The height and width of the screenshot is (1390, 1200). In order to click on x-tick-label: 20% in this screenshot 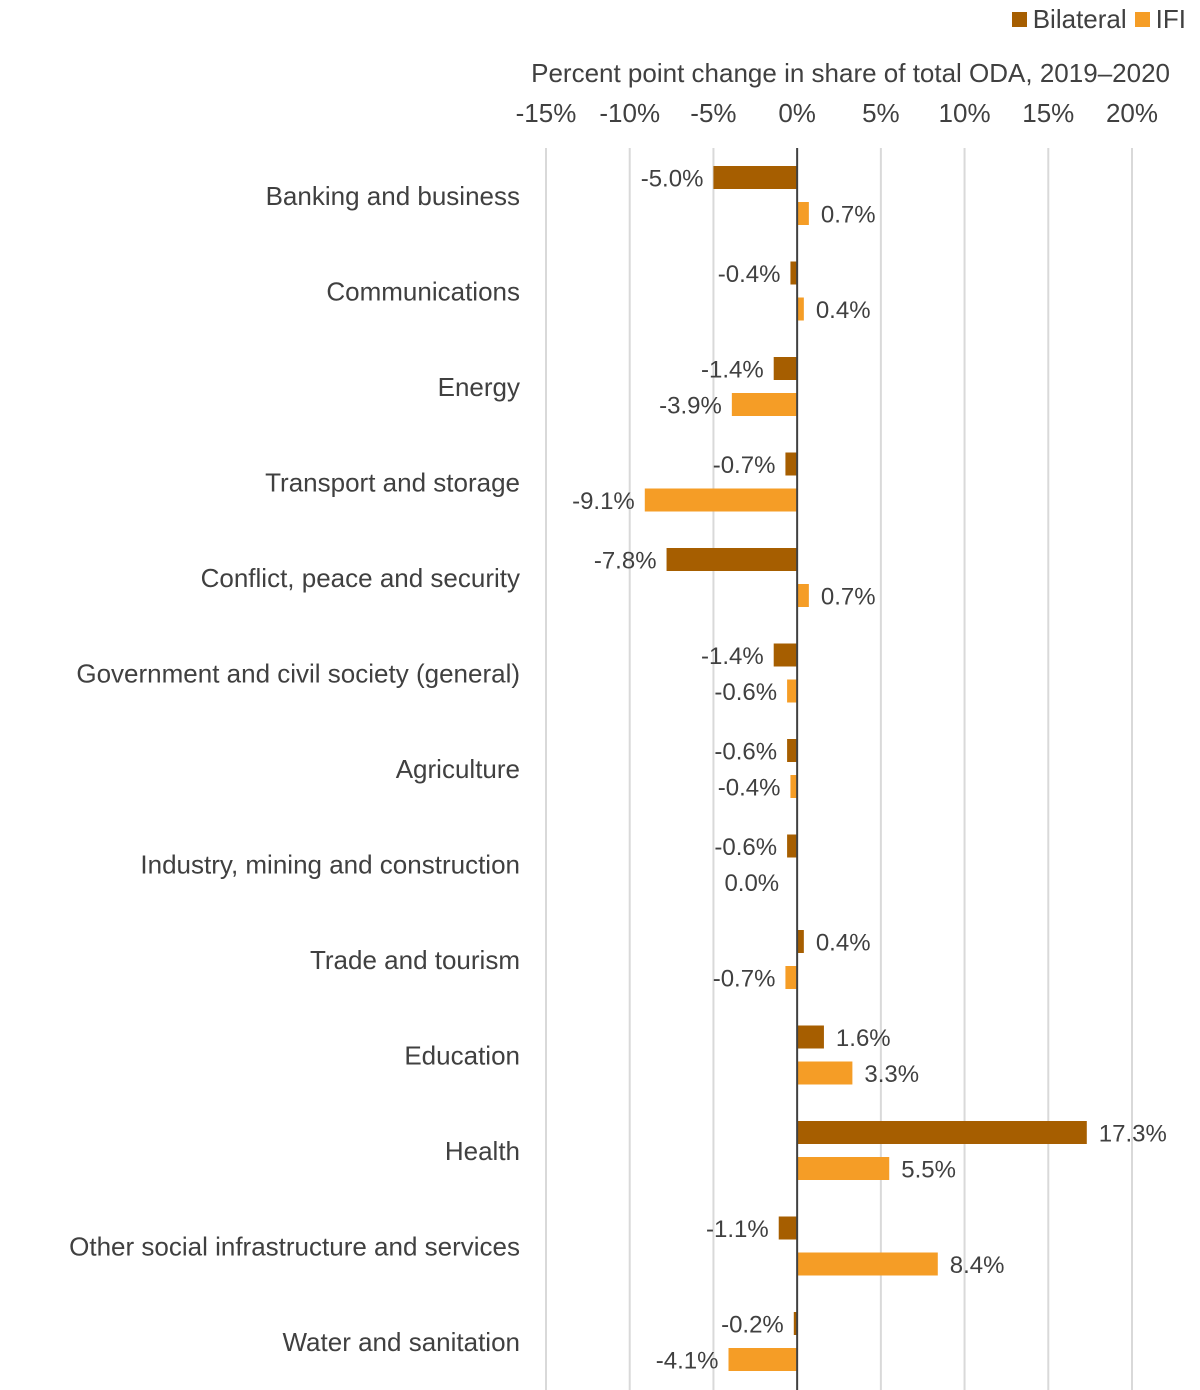, I will do `click(1132, 113)`.